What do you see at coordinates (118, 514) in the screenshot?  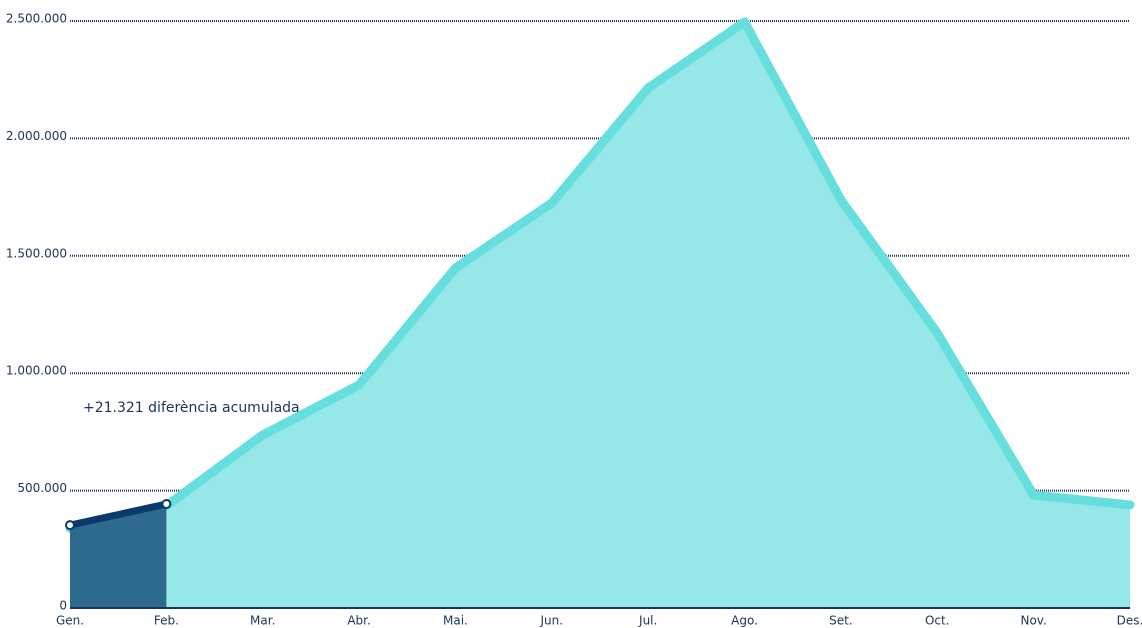 I see `line` at bounding box center [118, 514].